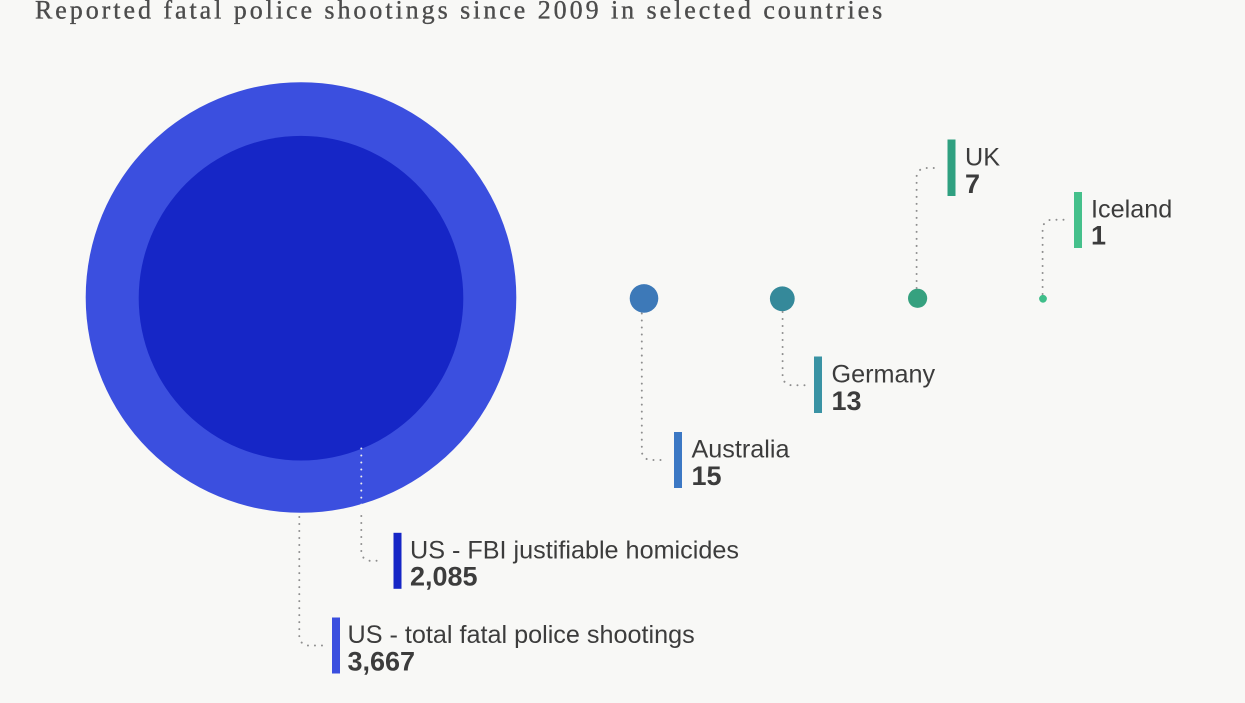 The image size is (1245, 703). Describe the element at coordinates (982, 158) in the screenshot. I see `svg-text: UK` at that location.